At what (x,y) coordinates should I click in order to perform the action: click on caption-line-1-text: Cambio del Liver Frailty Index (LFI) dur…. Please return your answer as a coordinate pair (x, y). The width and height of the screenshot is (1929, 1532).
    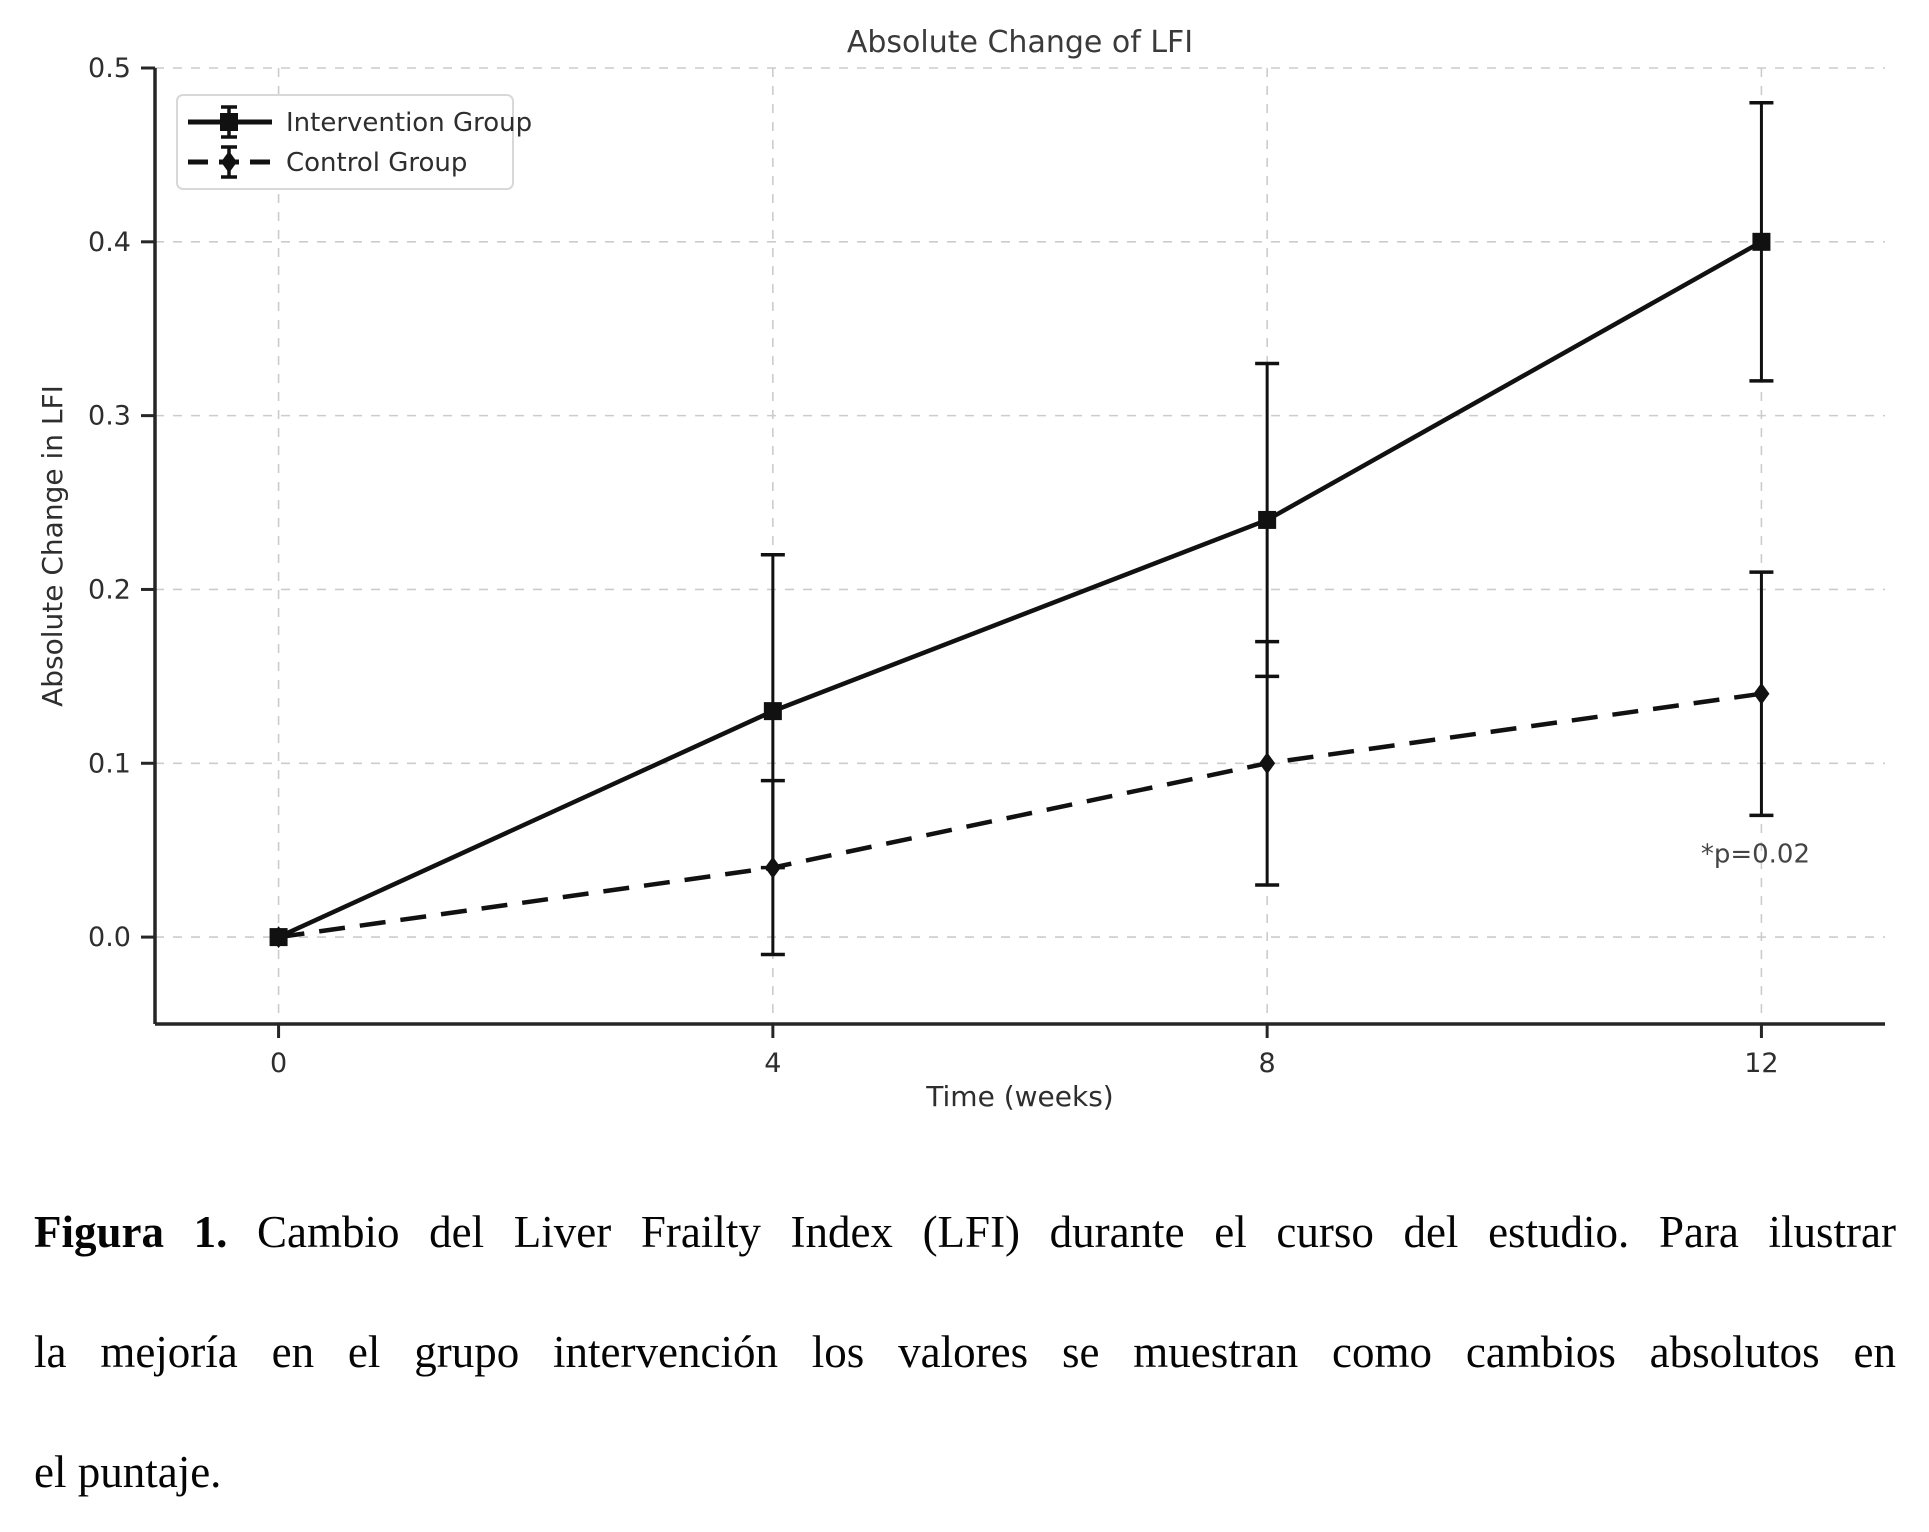
    Looking at the image, I should click on (1062, 1232).